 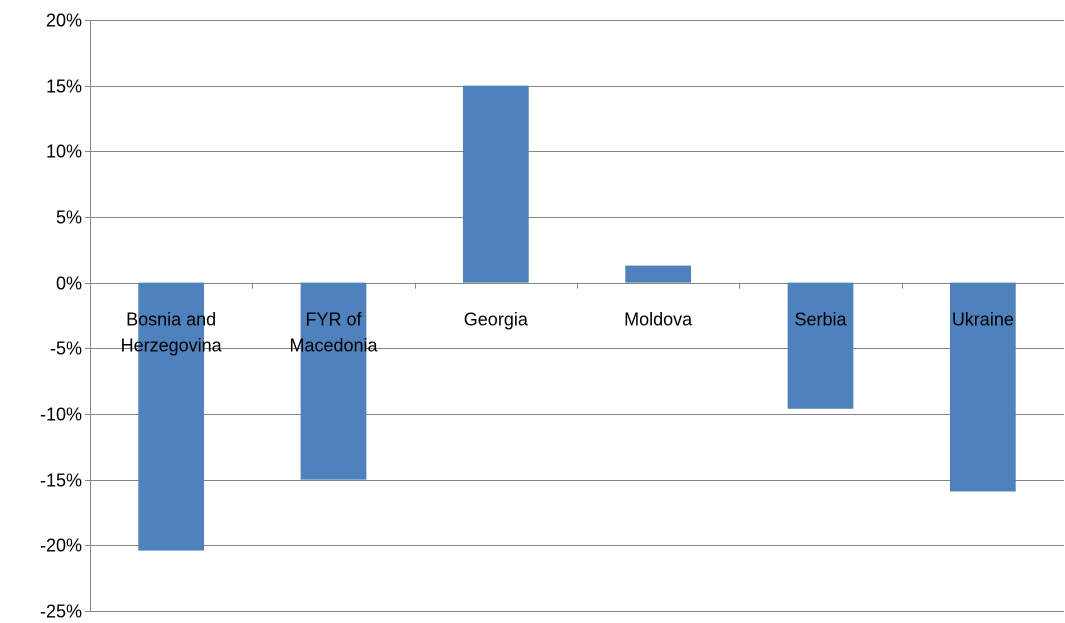 What do you see at coordinates (61, 316) in the screenshot?
I see `y-tick-labels: 20% 15% 10% 5% 0% -5% -10% -15% -20% -25%` at bounding box center [61, 316].